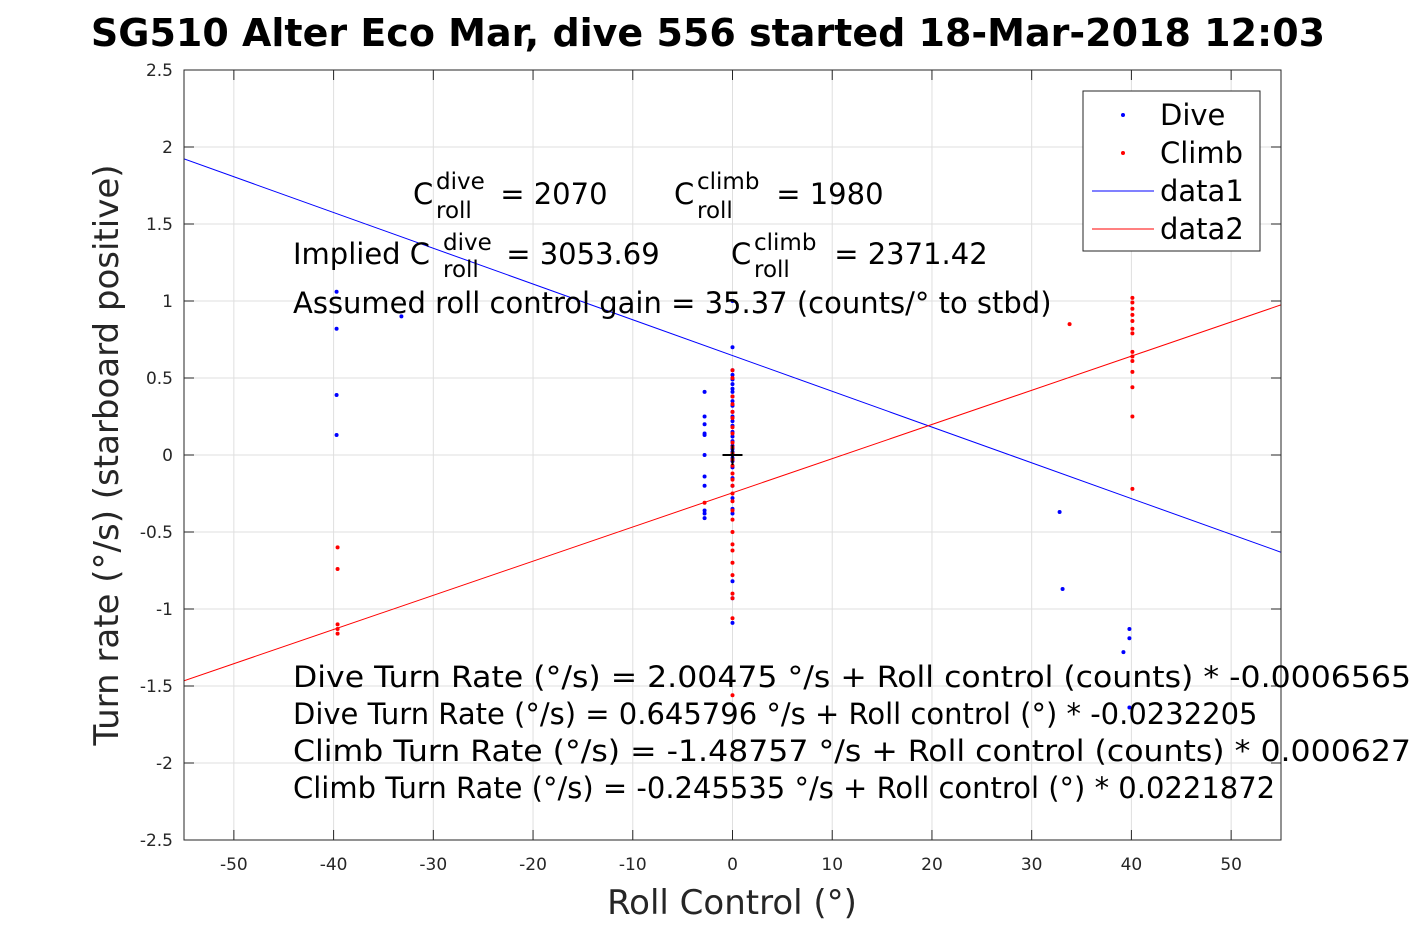 The image size is (1417, 945). What do you see at coordinates (467, 243) in the screenshot?
I see `dive-sup: dive` at bounding box center [467, 243].